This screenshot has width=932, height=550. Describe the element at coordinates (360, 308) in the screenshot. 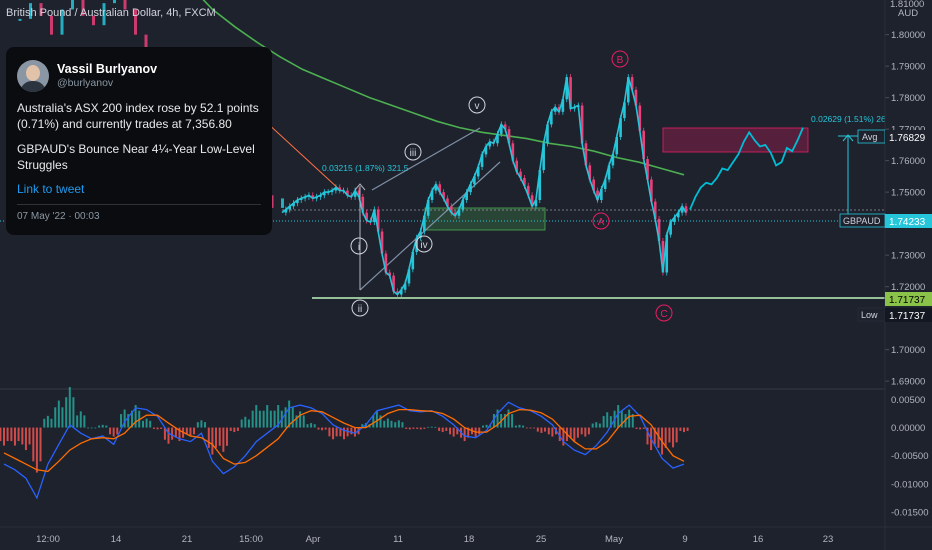

I see `wave-label-ii: ii` at that location.